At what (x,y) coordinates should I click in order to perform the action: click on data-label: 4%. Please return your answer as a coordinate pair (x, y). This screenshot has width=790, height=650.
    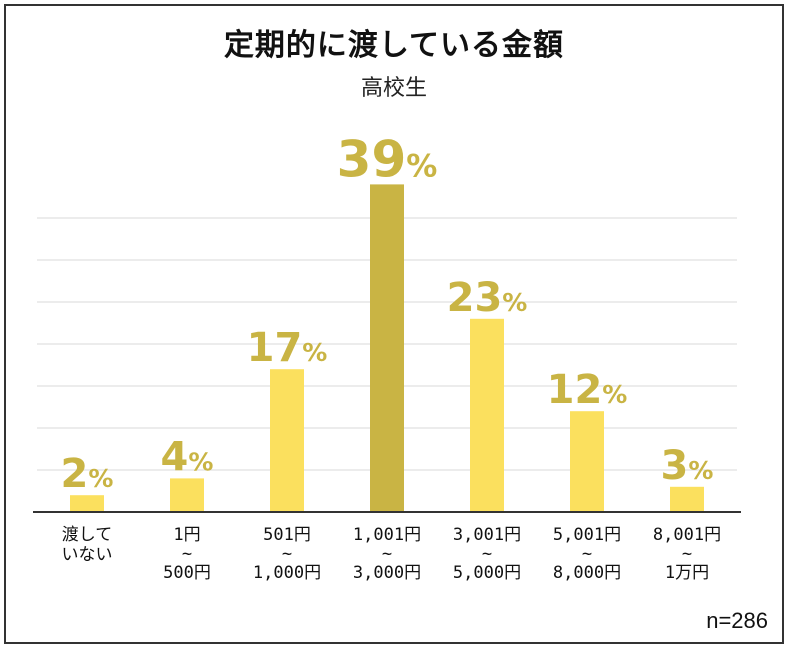
    Looking at the image, I should click on (187, 457).